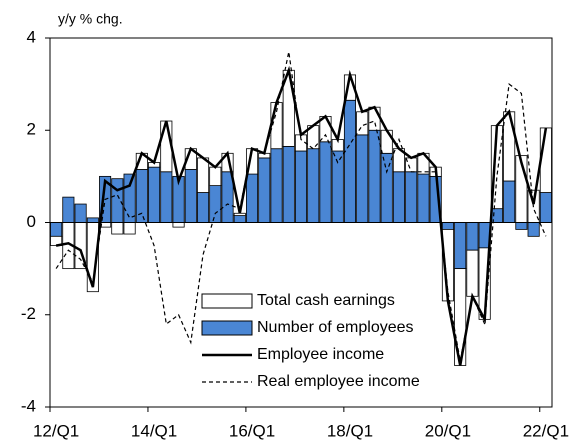 The width and height of the screenshot is (579, 441). Describe the element at coordinates (31, 221) in the screenshot. I see `y-tick-label: 0` at that location.